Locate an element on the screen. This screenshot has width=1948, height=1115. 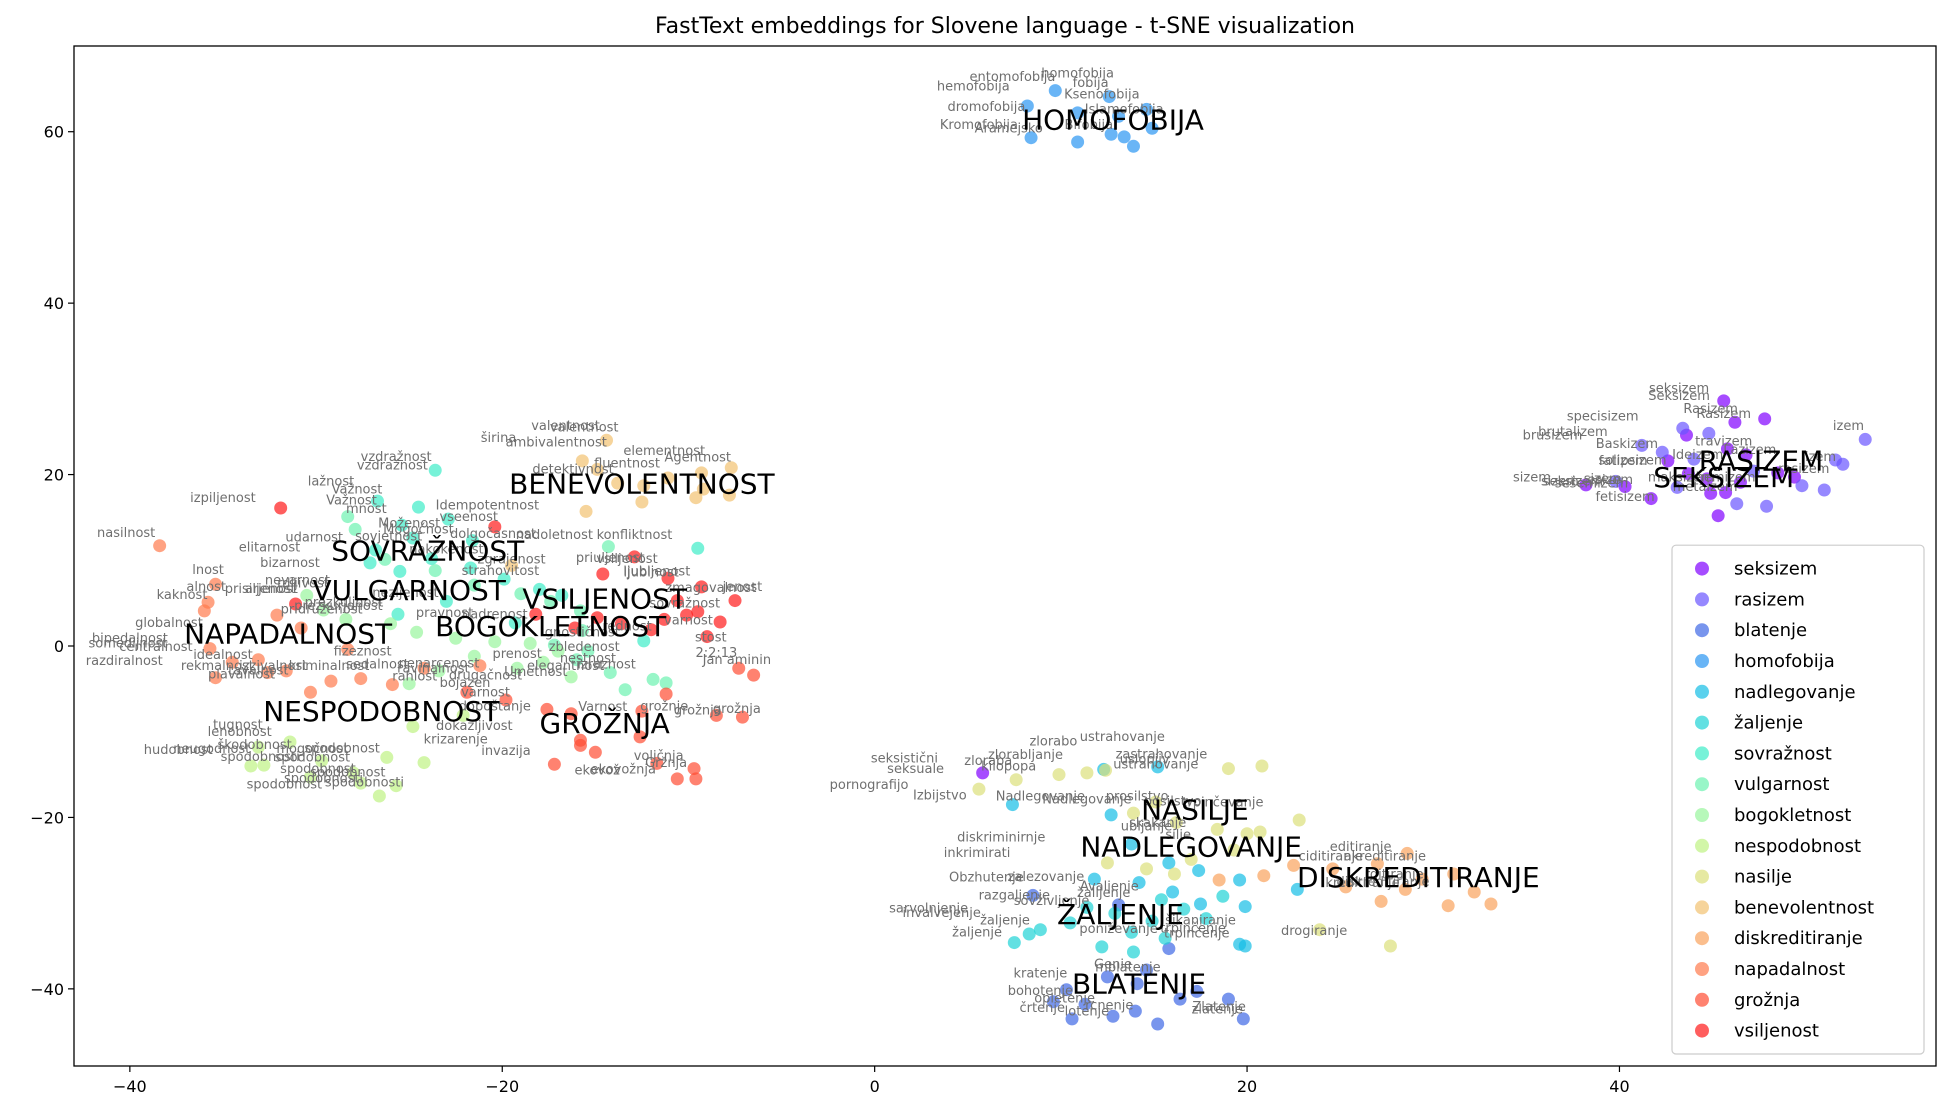
word-label: sešemizem is located at coordinates (1591, 483).